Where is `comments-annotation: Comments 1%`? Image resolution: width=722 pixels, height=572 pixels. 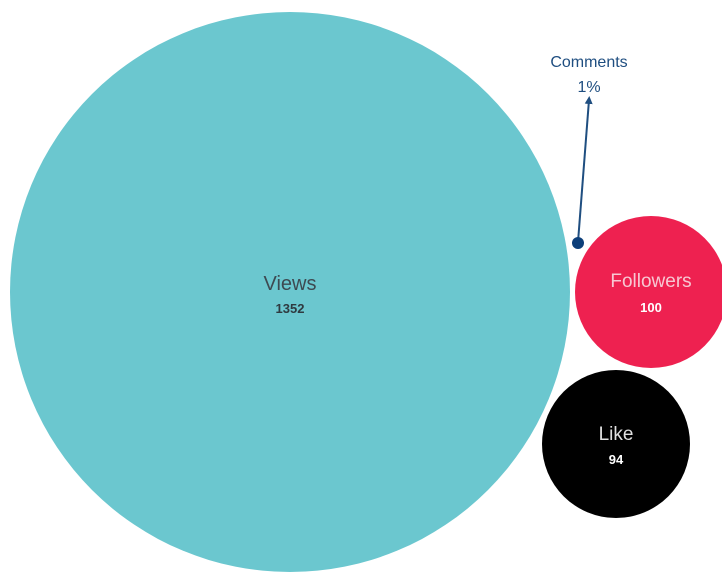
comments-annotation: Comments 1% is located at coordinates (589, 151).